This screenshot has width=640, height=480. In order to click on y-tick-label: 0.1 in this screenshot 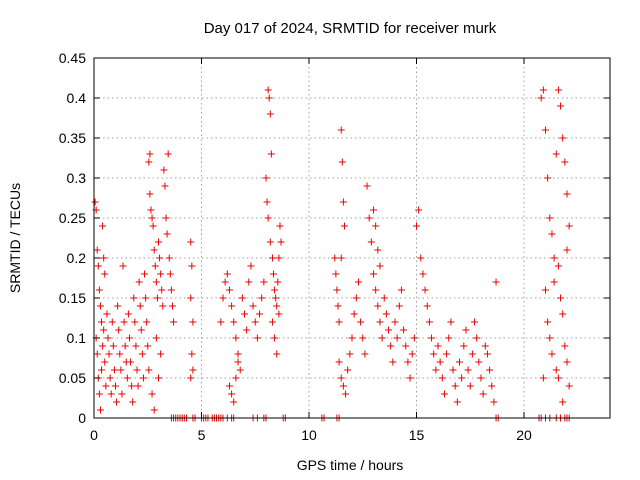, I will do `click(77, 338)`.